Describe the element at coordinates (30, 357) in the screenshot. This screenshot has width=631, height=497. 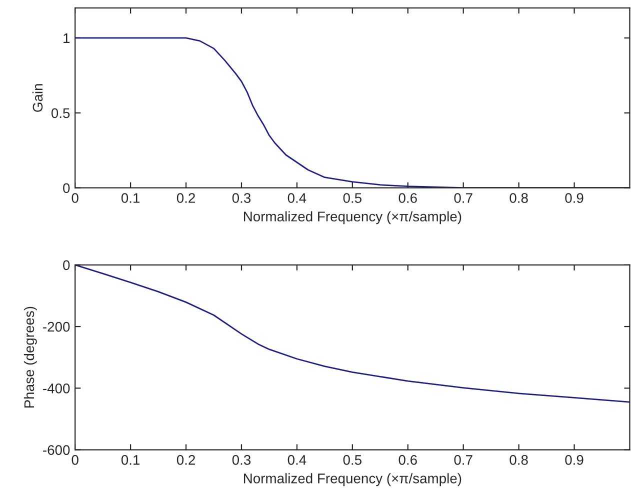
I see `y-axis-title: Phase (degrees)` at that location.